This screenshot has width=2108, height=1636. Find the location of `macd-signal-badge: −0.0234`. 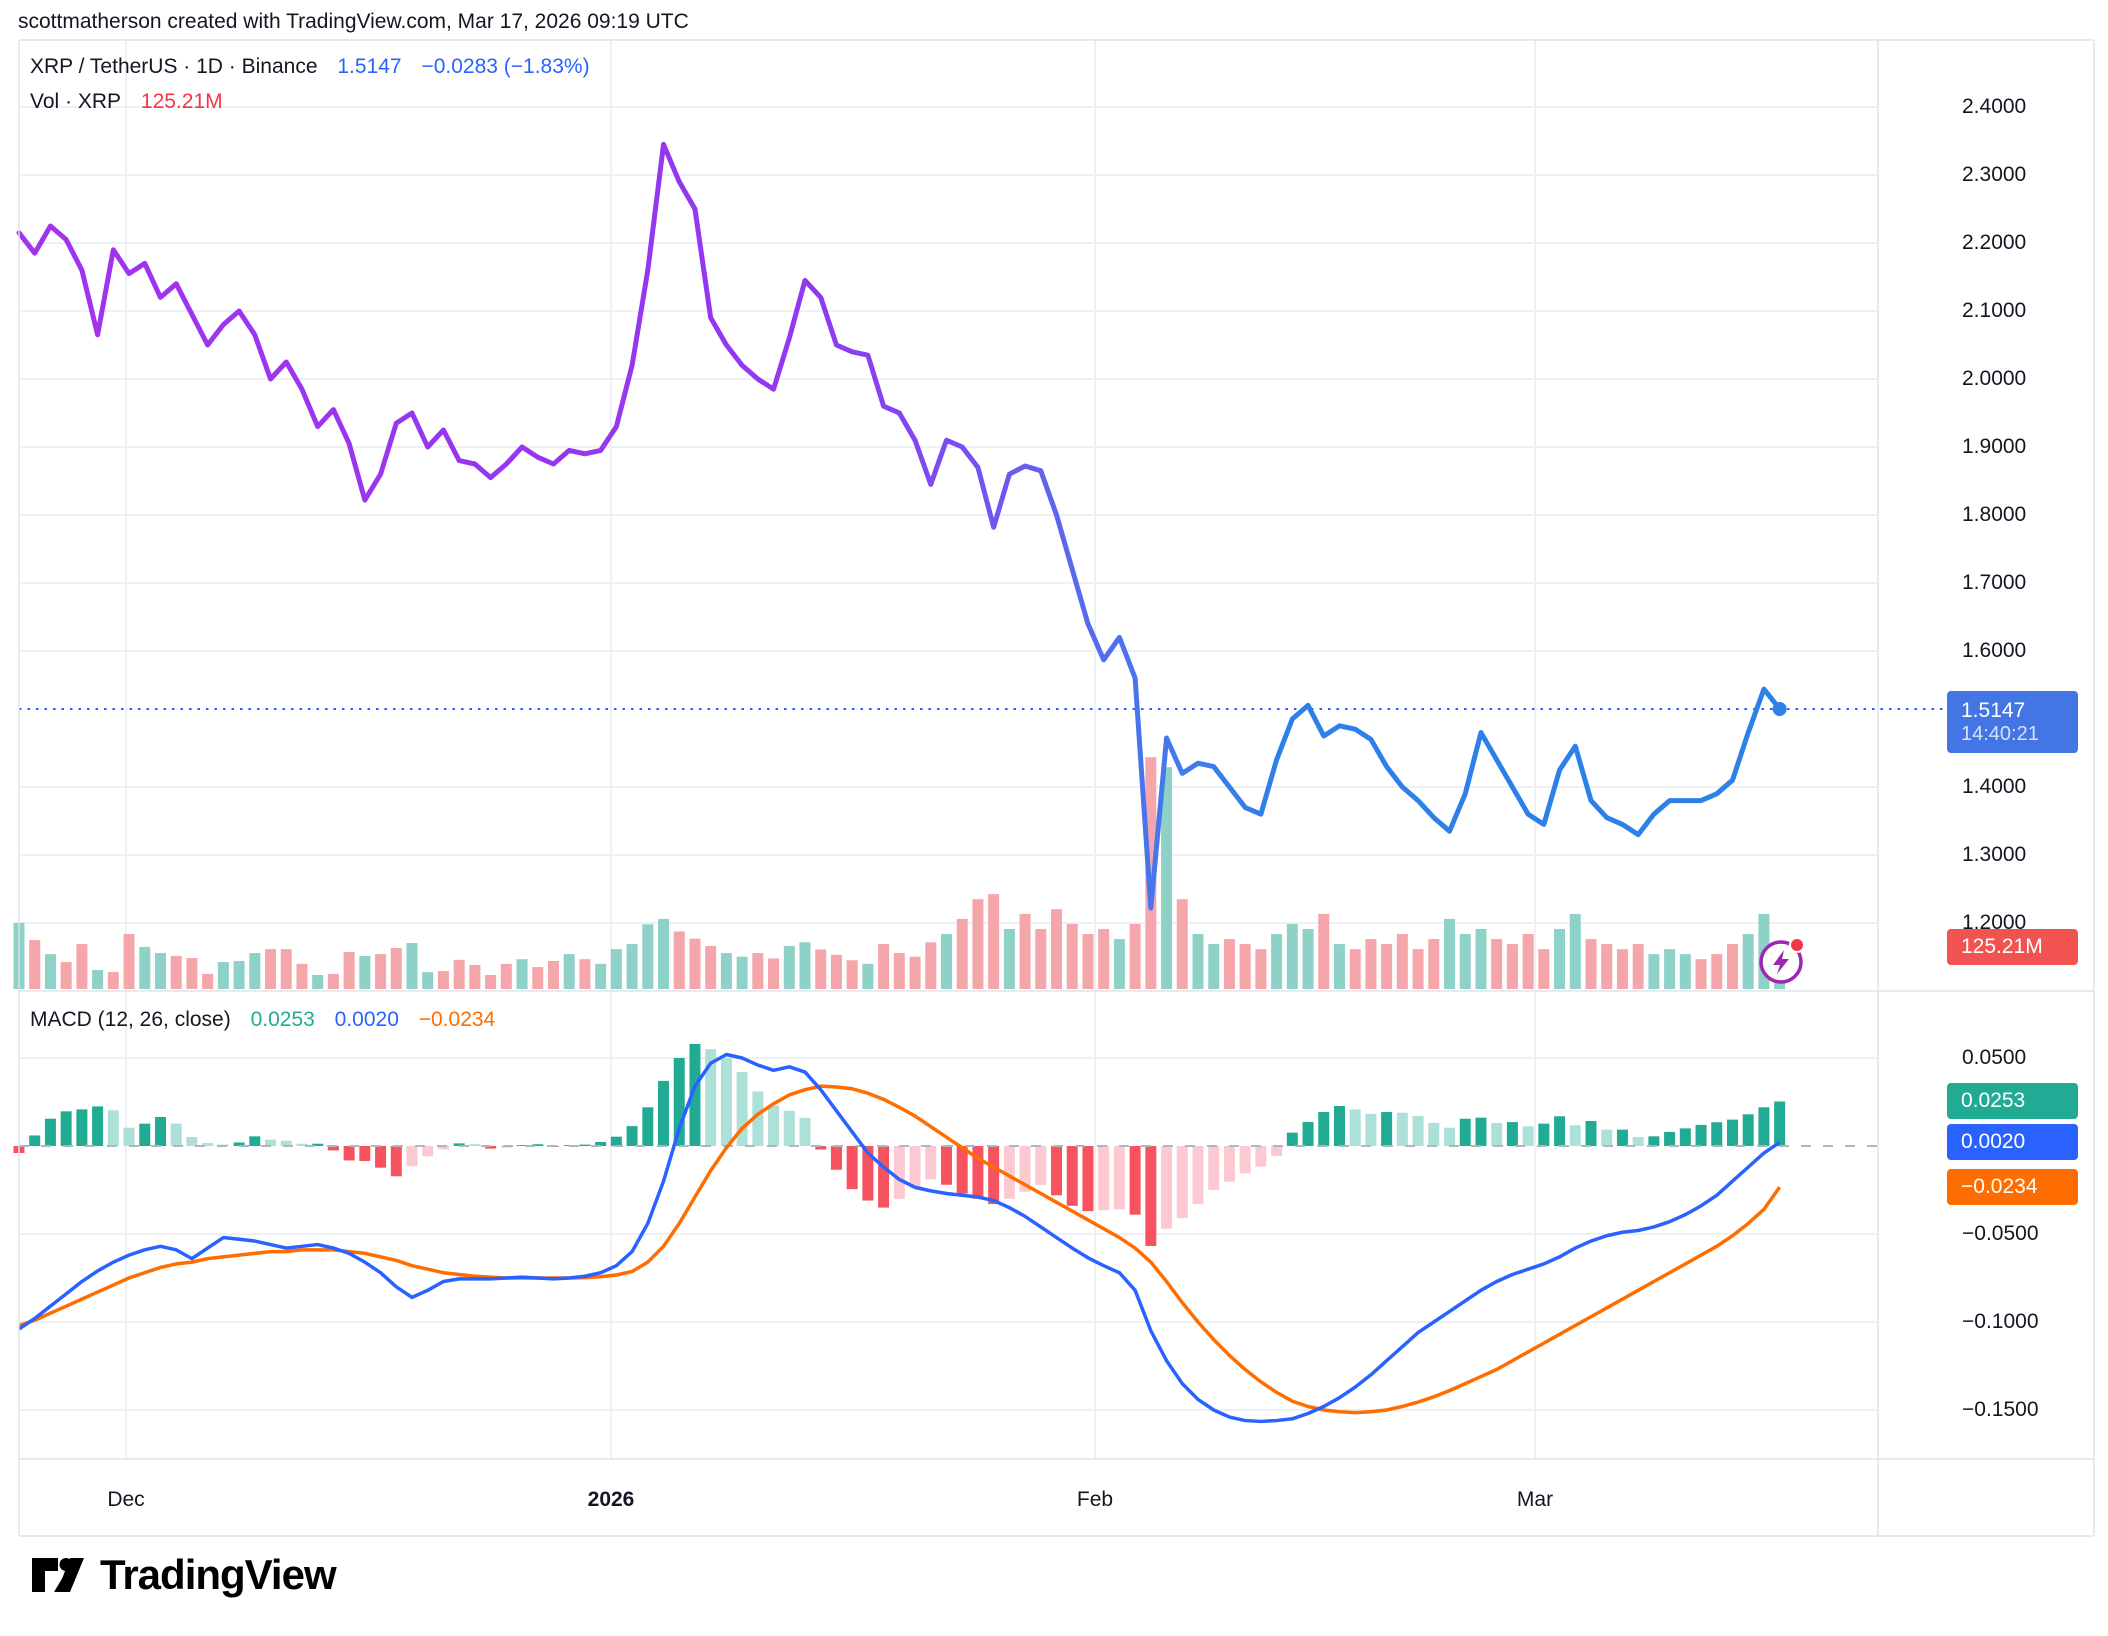

macd-signal-badge: −0.0234 is located at coordinates (2012, 1187).